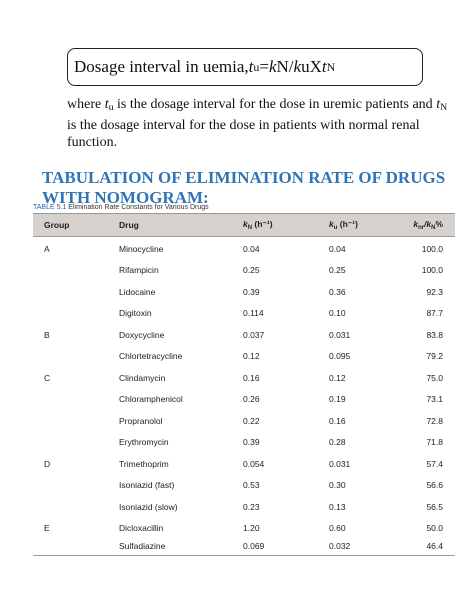  Describe the element at coordinates (343, 225) in the screenshot. I see `header-ku: ku (h⁻¹)` at that location.